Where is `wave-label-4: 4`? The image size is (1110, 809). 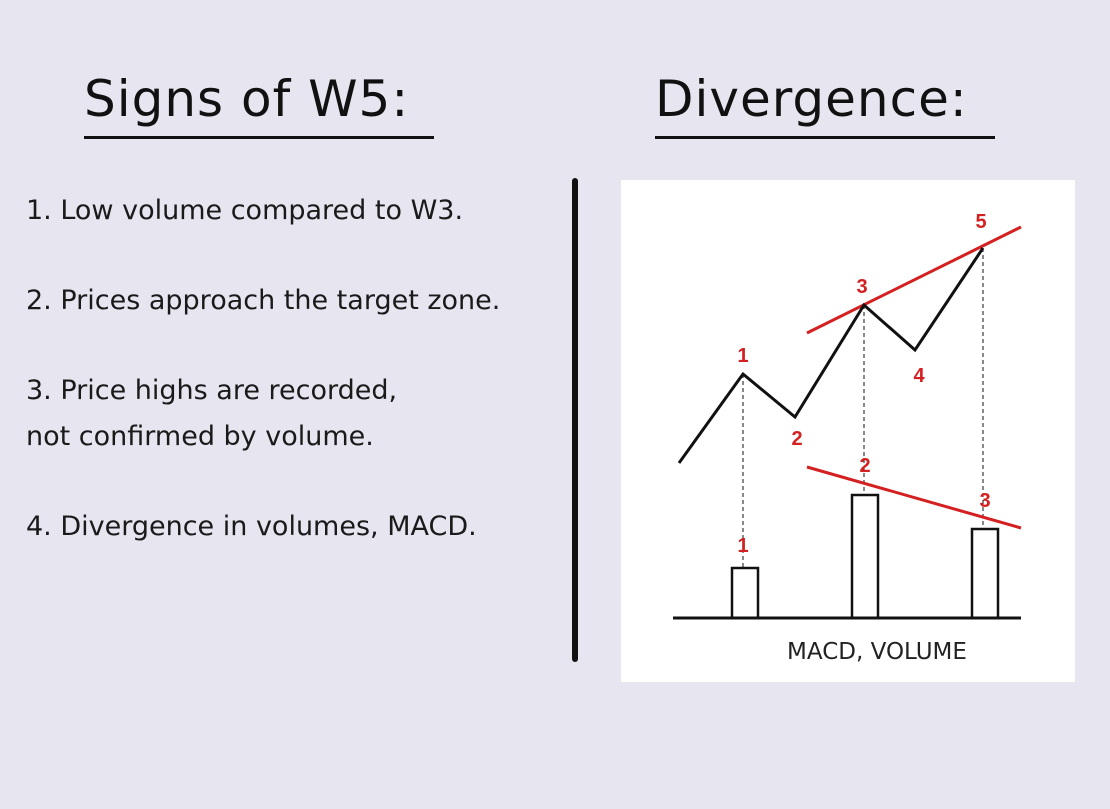
wave-label-4: 4 is located at coordinates (919, 376).